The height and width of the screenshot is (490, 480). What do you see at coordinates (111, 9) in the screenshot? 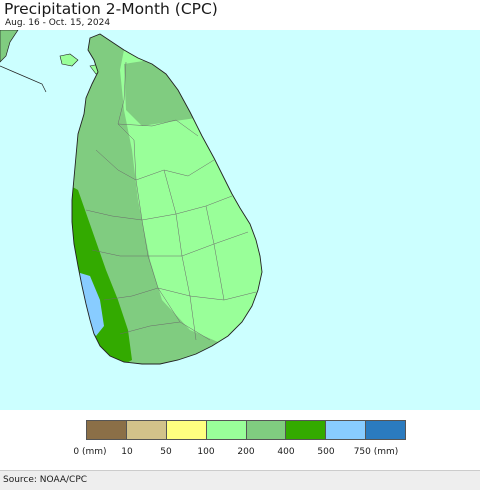
I see `map-title: Precipitation 2-Month (CPC)` at bounding box center [111, 9].